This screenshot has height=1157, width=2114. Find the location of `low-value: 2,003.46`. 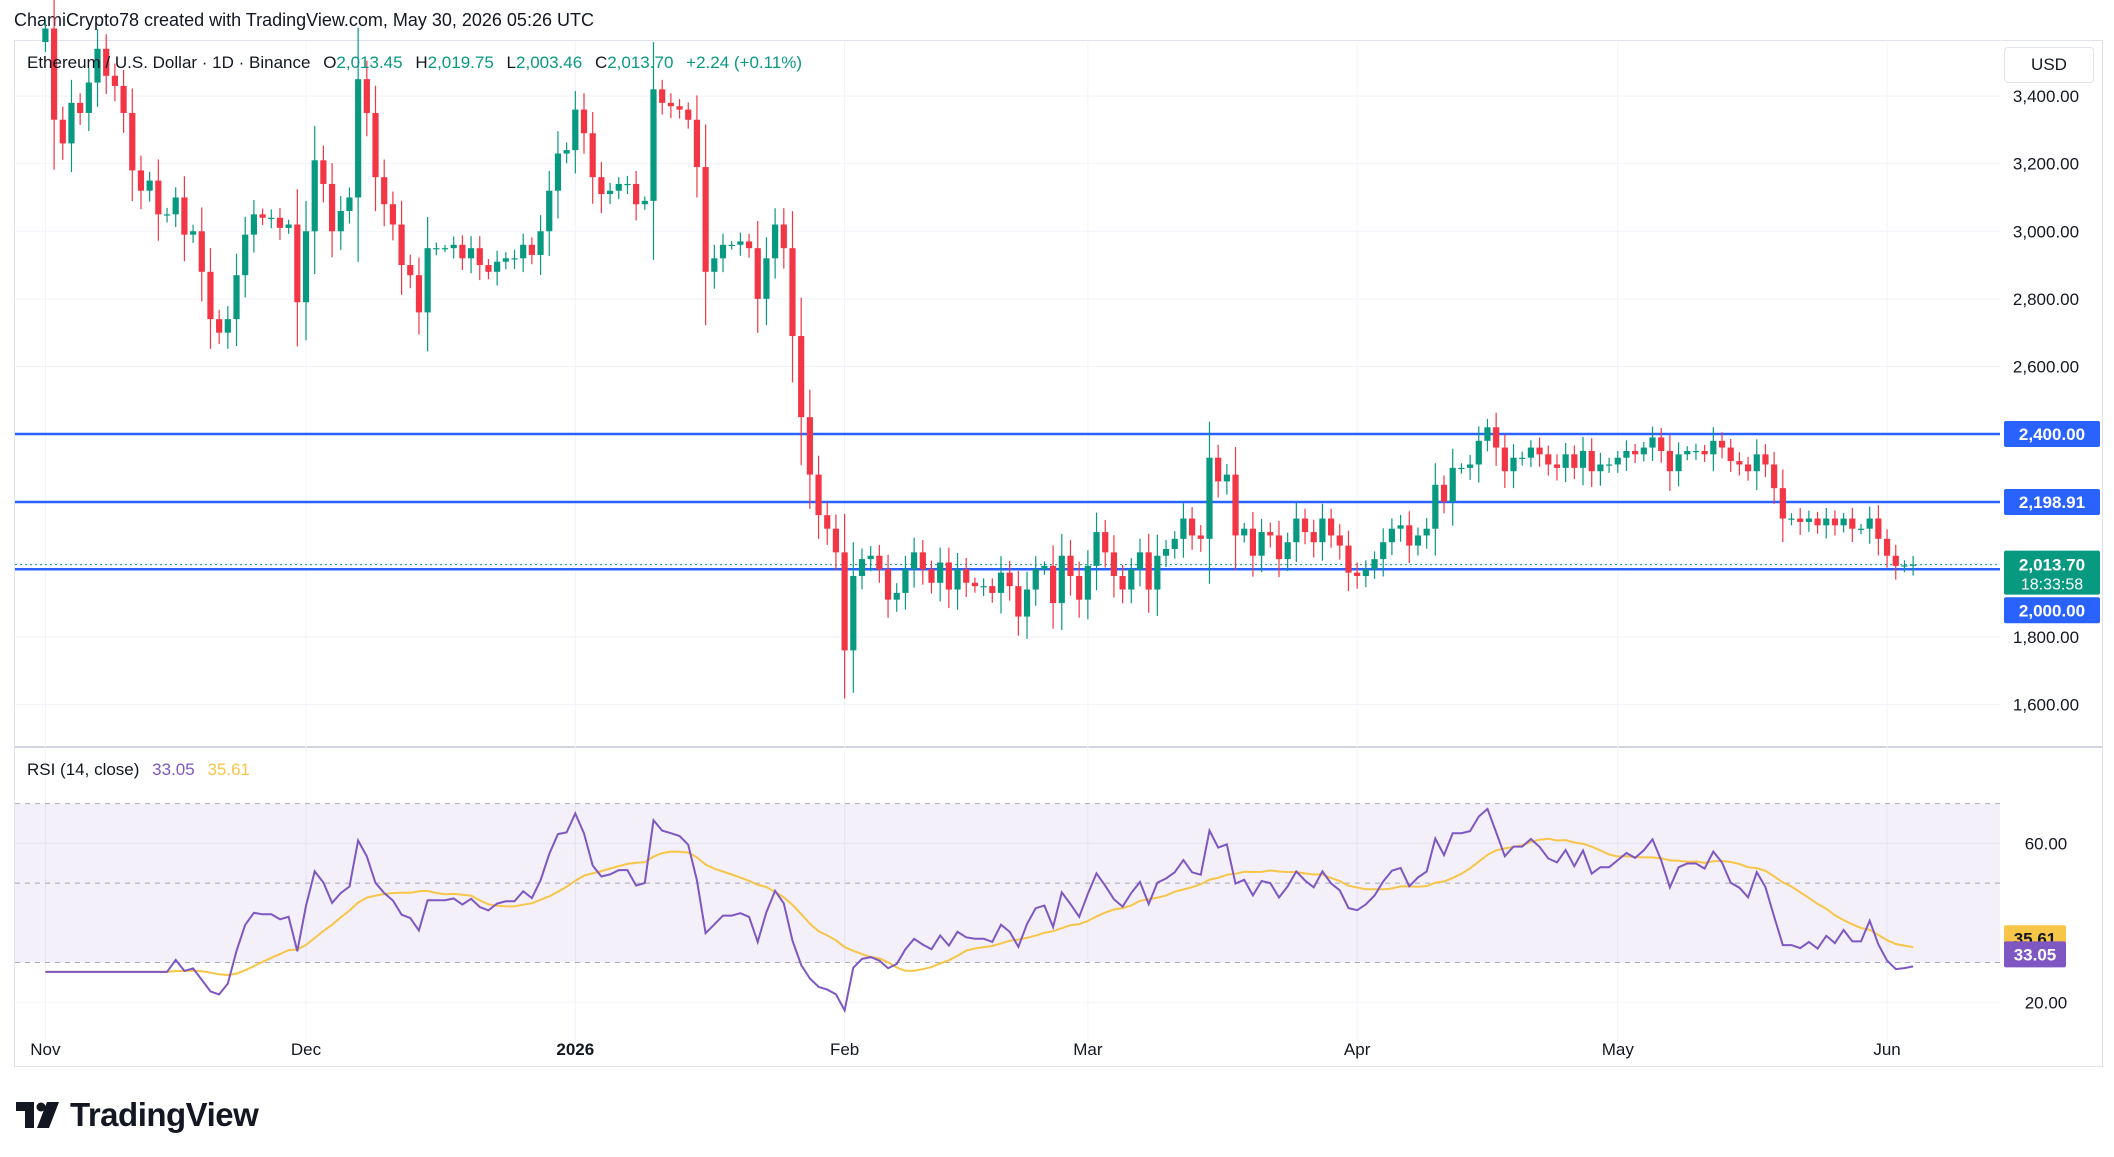

low-value: 2,003.46 is located at coordinates (549, 62).